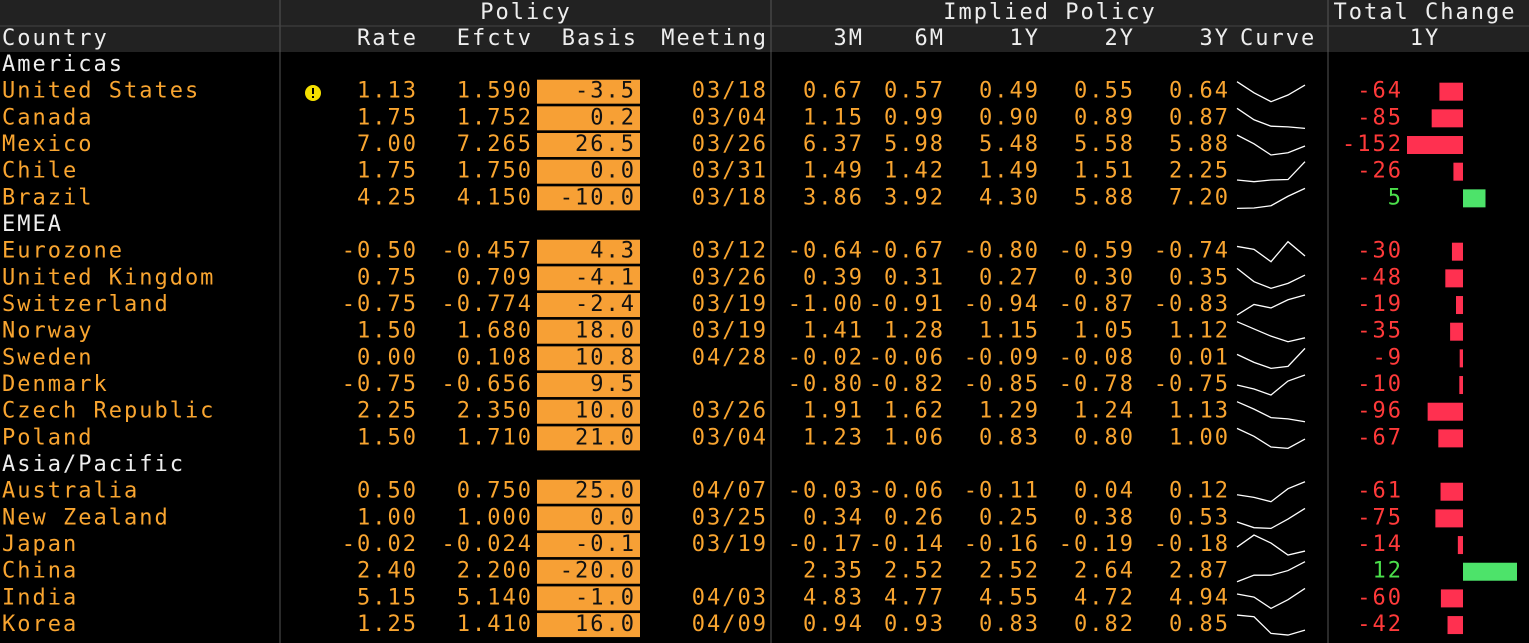  What do you see at coordinates (1278, 38) in the screenshot?
I see `column-header: Curve` at bounding box center [1278, 38].